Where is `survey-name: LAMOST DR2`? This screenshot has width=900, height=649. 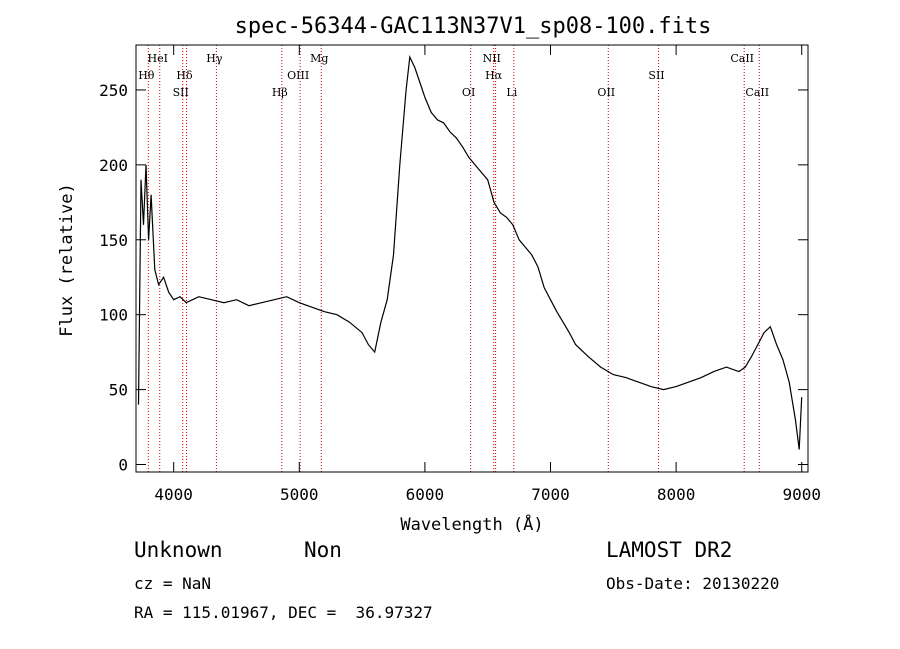
survey-name: LAMOST DR2 is located at coordinates (669, 550).